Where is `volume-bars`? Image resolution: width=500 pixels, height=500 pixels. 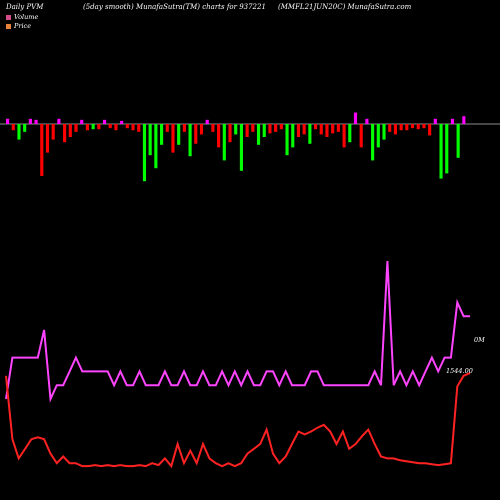
volume-bars is located at coordinates (236, 147).